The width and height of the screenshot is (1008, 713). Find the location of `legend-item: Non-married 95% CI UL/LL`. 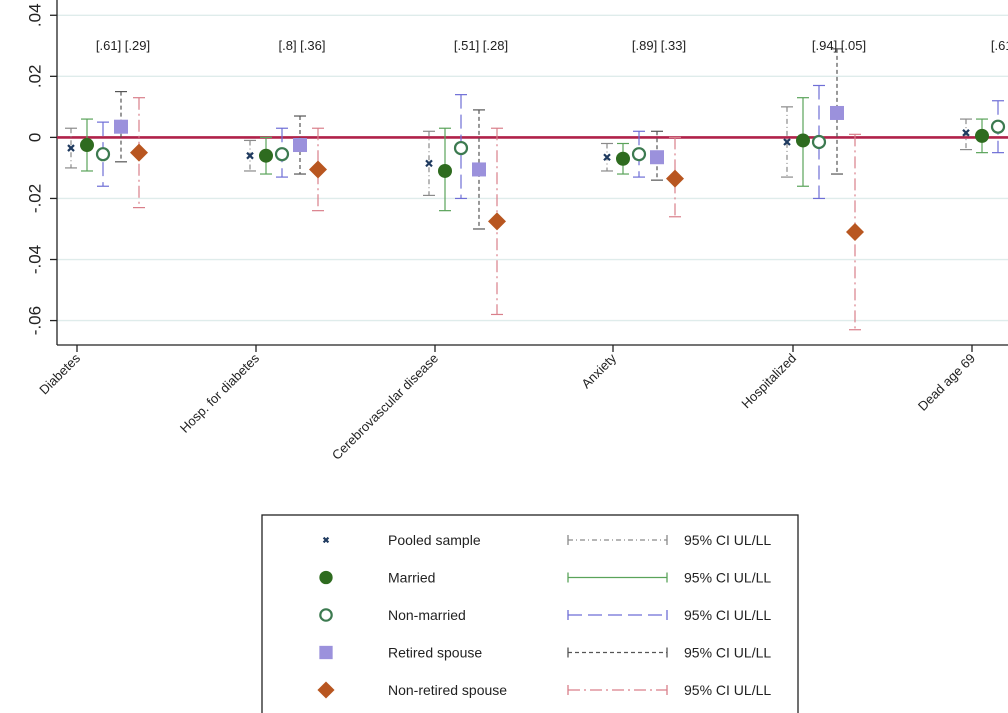

legend-item: Non-married 95% CI UL/LL is located at coordinates (545, 615).